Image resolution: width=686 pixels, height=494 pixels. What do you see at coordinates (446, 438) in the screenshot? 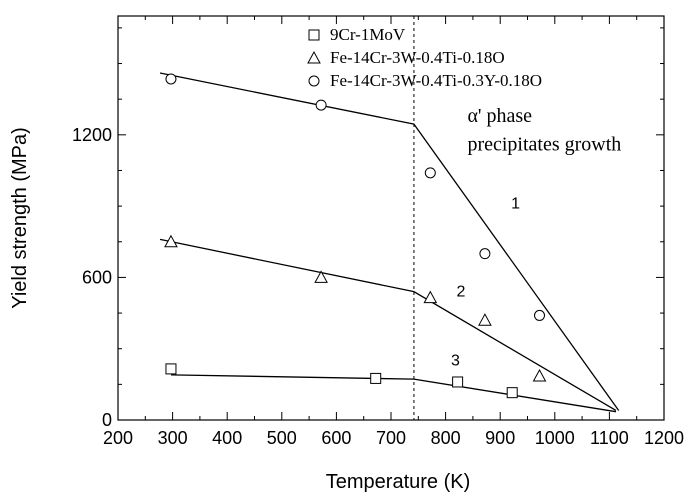
I see `x-tick-label: 800` at bounding box center [446, 438].